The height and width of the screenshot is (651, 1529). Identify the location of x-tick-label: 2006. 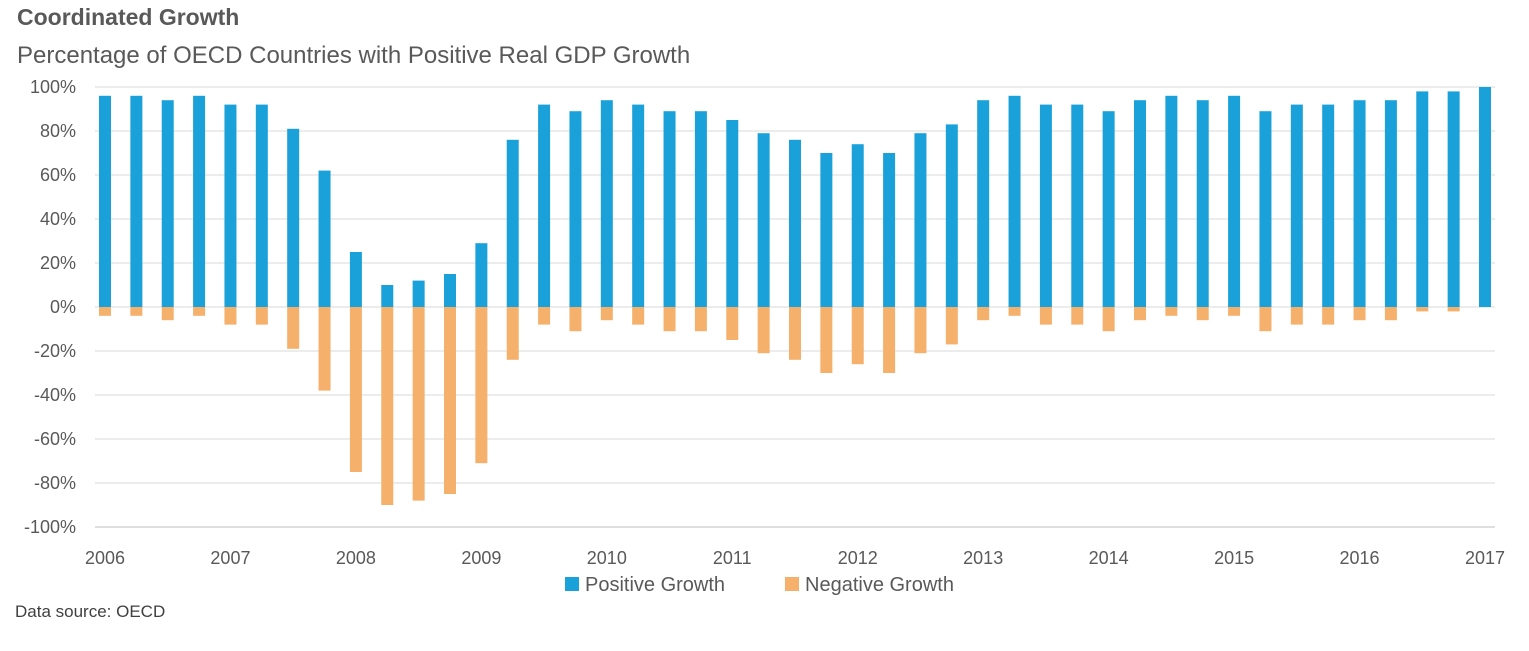
(105, 558).